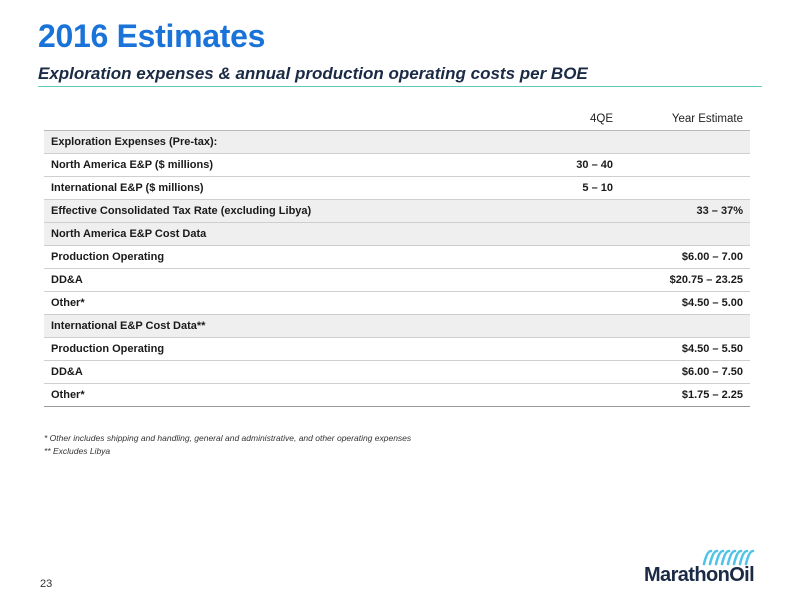 The width and height of the screenshot is (800, 600). Describe the element at coordinates (685, 349) in the screenshot. I see `row-year-value: $4.50 – 5.50` at that location.